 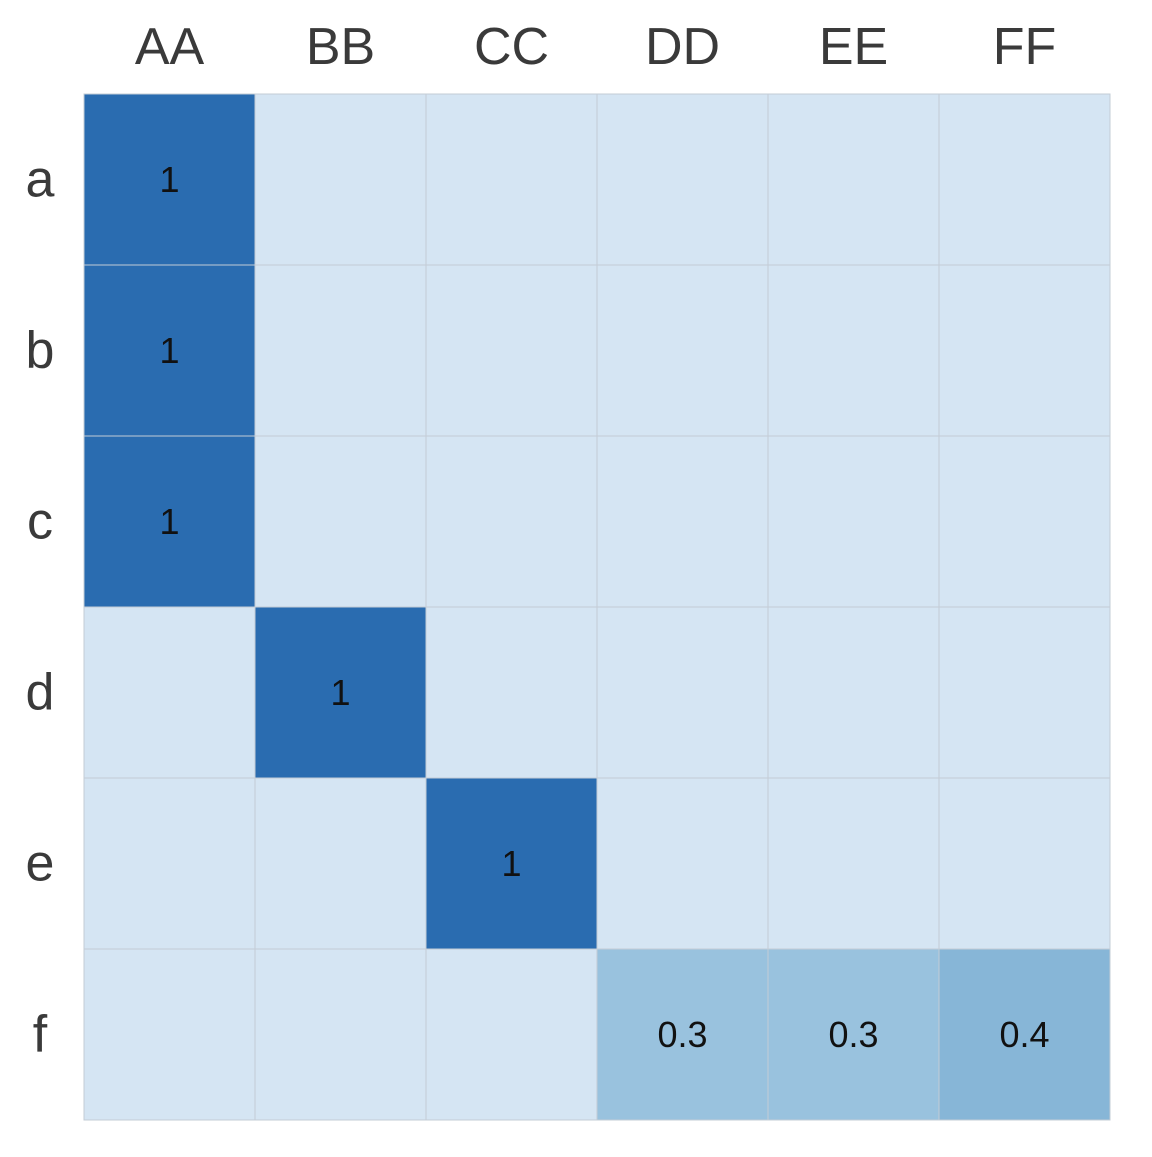 What do you see at coordinates (170, 47) in the screenshot?
I see `x-tick-label-AA: AA` at bounding box center [170, 47].